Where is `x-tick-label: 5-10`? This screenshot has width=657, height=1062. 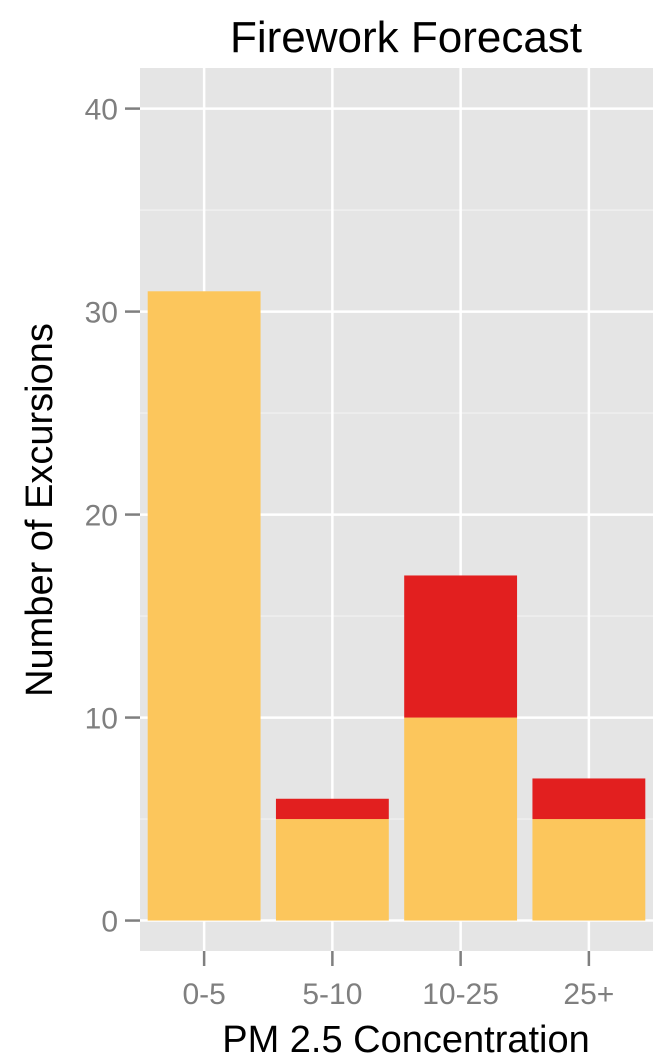 x-tick-label: 5-10 is located at coordinates (332, 994).